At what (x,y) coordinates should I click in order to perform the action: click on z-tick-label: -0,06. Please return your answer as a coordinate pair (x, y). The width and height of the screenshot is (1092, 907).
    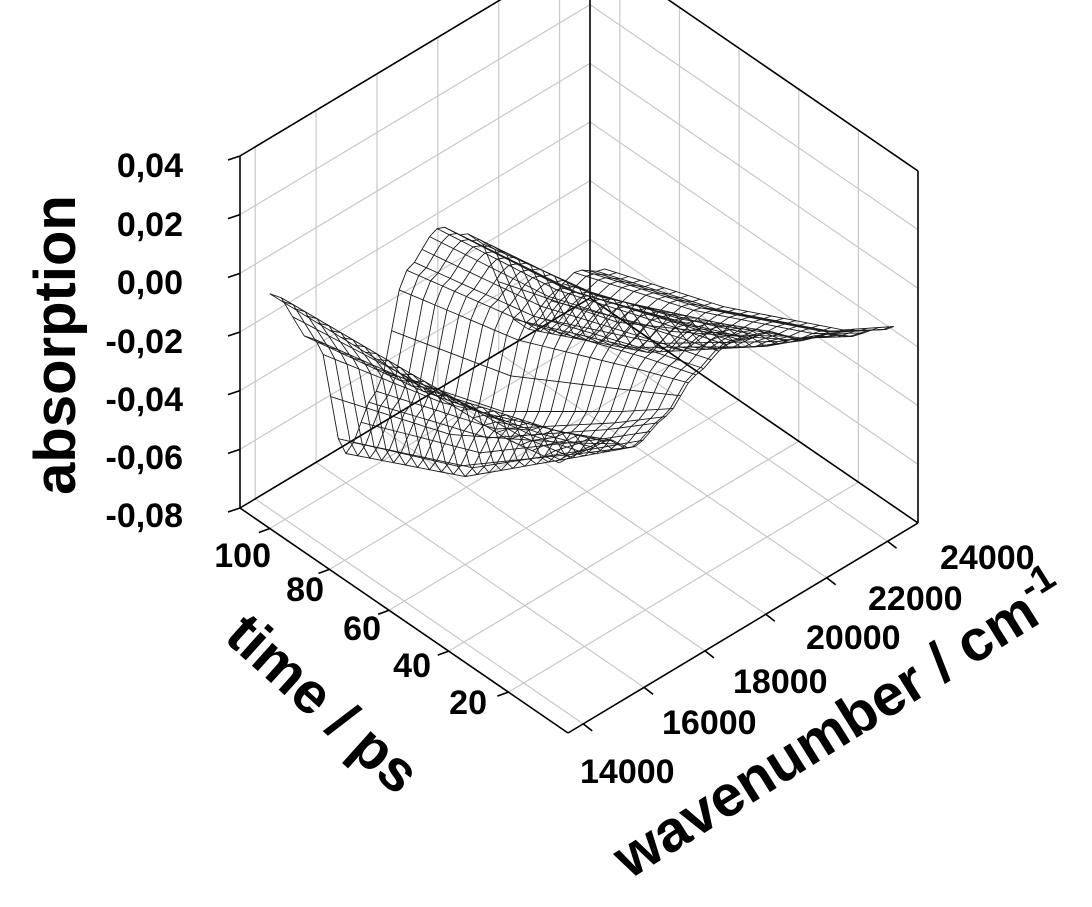
    Looking at the image, I should click on (145, 458).